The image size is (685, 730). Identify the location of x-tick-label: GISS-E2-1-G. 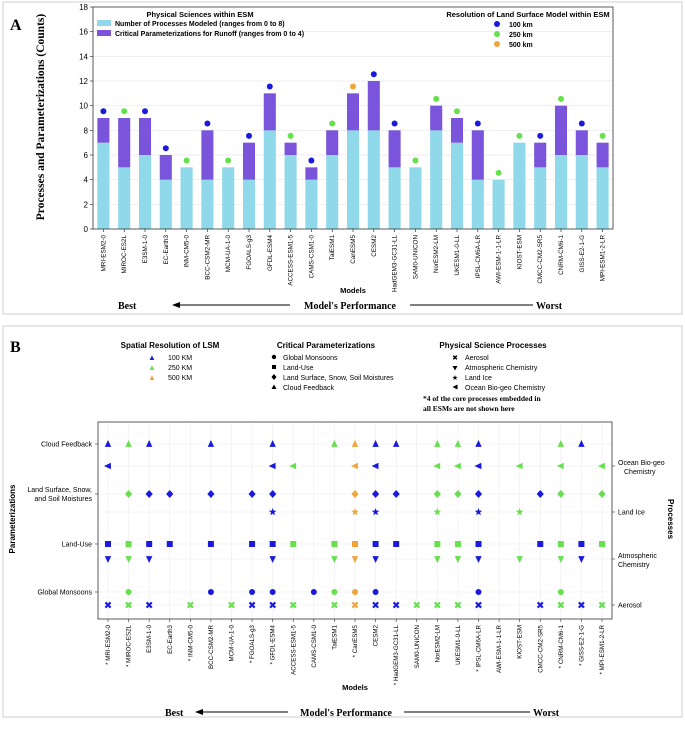
(582, 254).